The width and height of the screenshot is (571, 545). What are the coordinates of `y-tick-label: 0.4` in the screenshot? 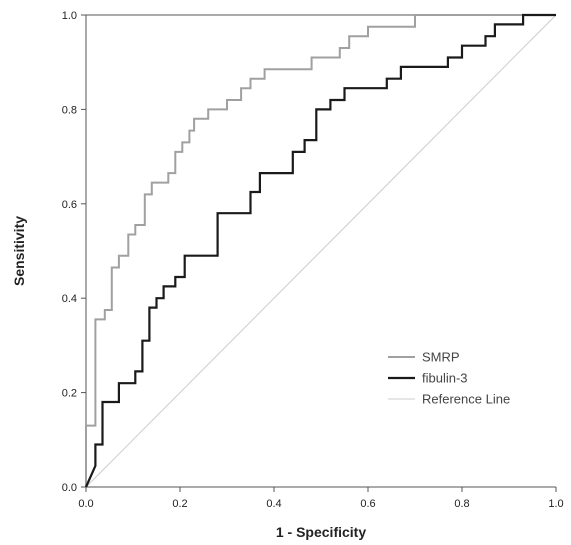 It's located at (69, 299).